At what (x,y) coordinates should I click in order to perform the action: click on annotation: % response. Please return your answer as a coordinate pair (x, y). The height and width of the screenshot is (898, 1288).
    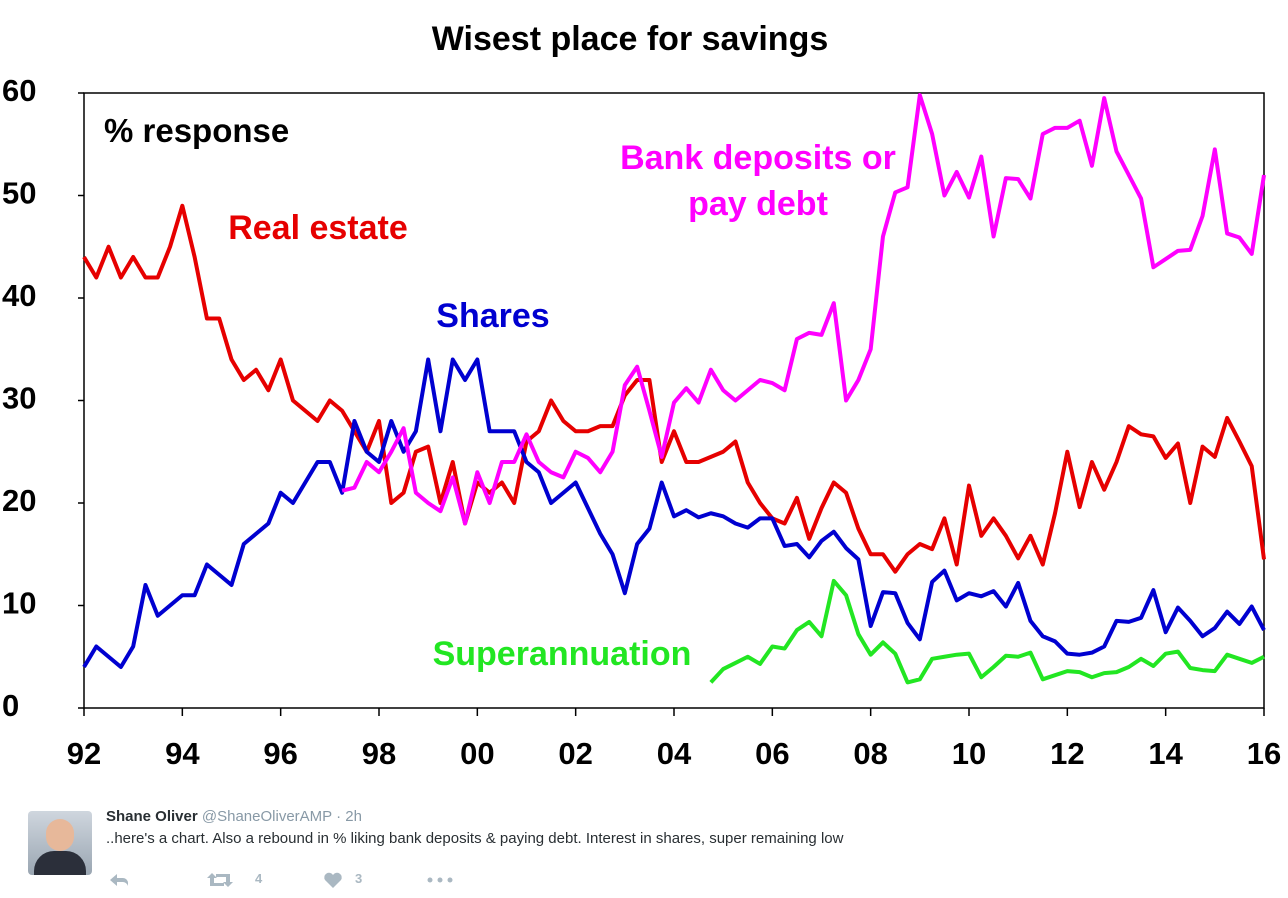
    Looking at the image, I should click on (197, 130).